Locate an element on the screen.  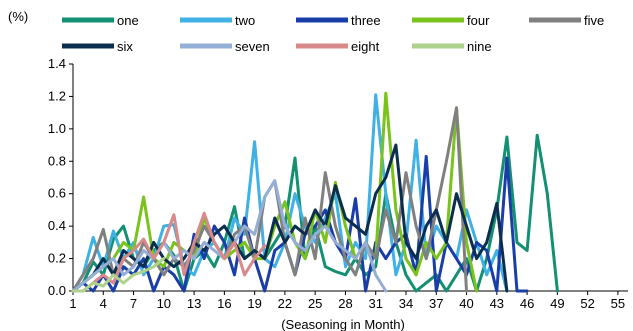
legend: one two three four five six seven eight nine is located at coordinates (333, 33).